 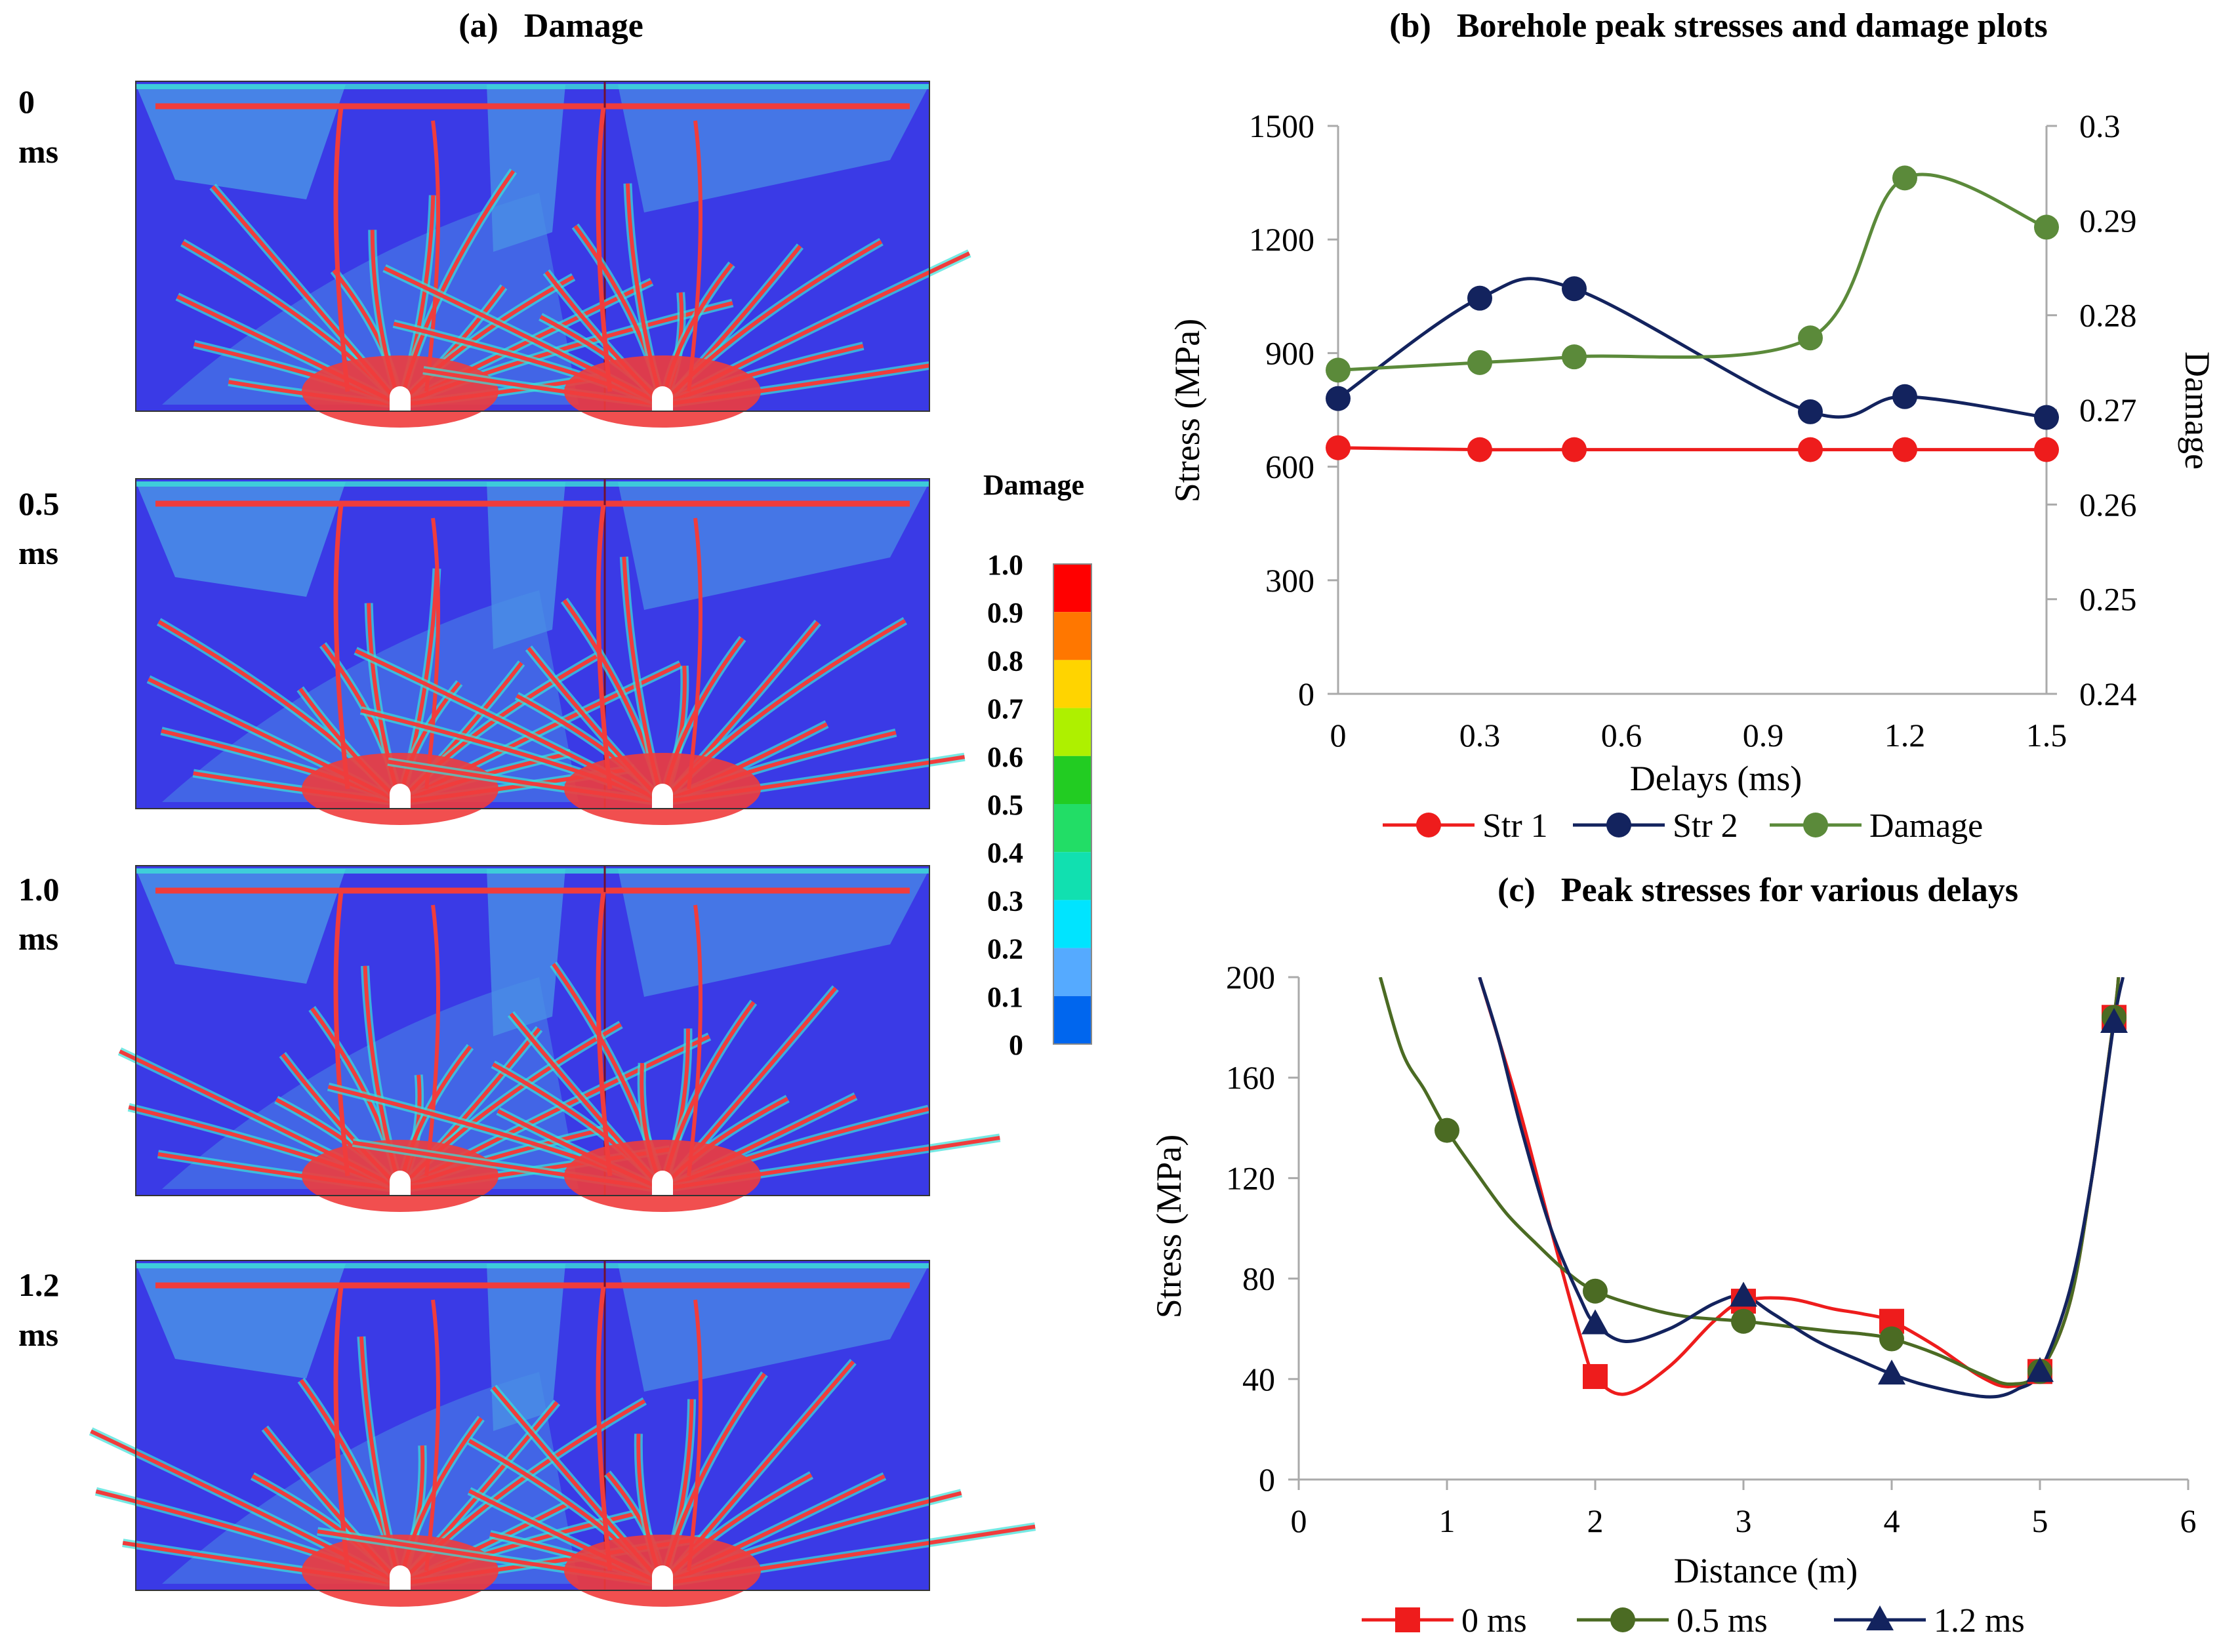 I want to click on chart-b-y2-tick-label: 0.27, so click(x=2108, y=410).